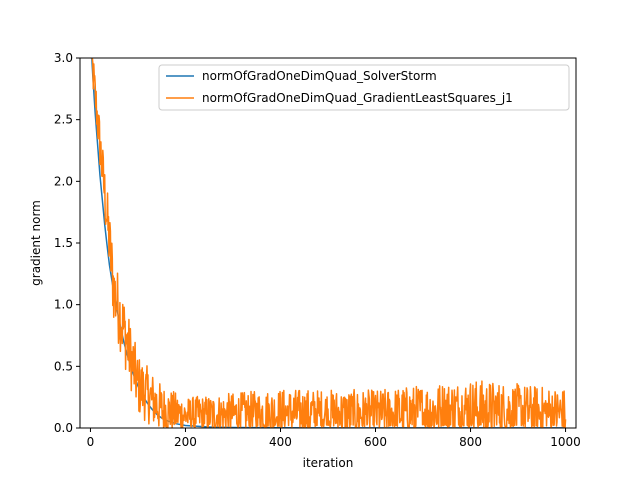  I want to click on x-tick-label: 0, so click(91, 442).